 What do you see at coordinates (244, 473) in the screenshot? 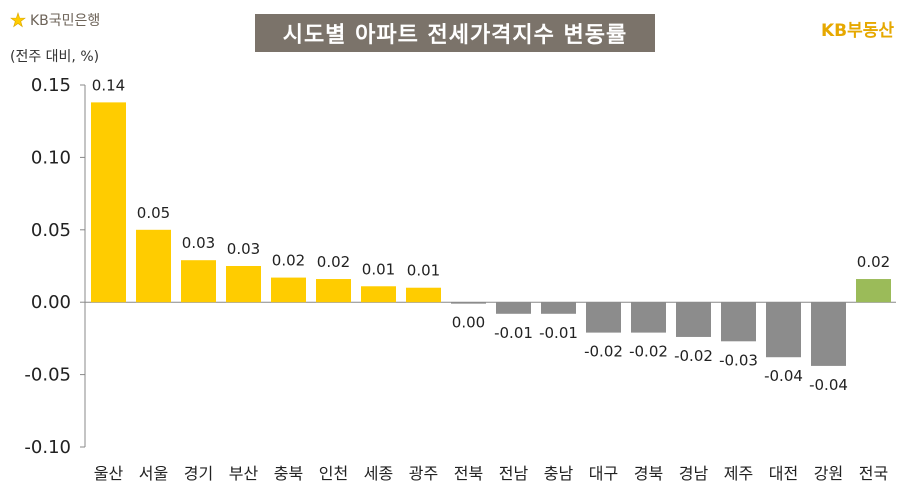
I see `x-category-label: 부산` at bounding box center [244, 473].